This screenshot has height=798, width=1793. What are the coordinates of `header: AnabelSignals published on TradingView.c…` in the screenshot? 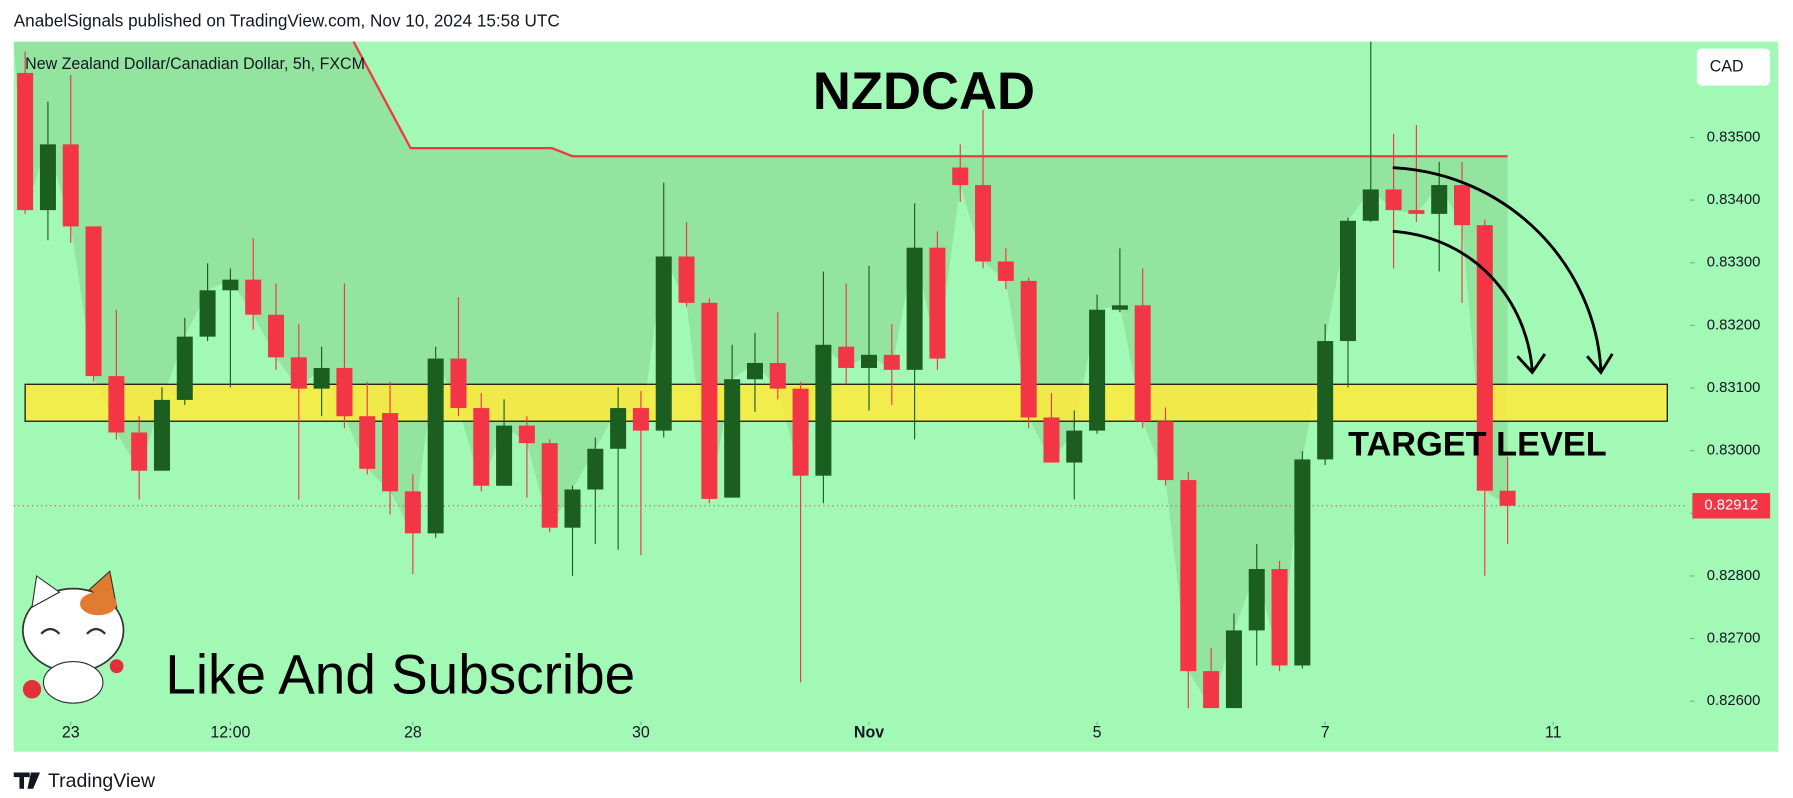 It's located at (287, 20).